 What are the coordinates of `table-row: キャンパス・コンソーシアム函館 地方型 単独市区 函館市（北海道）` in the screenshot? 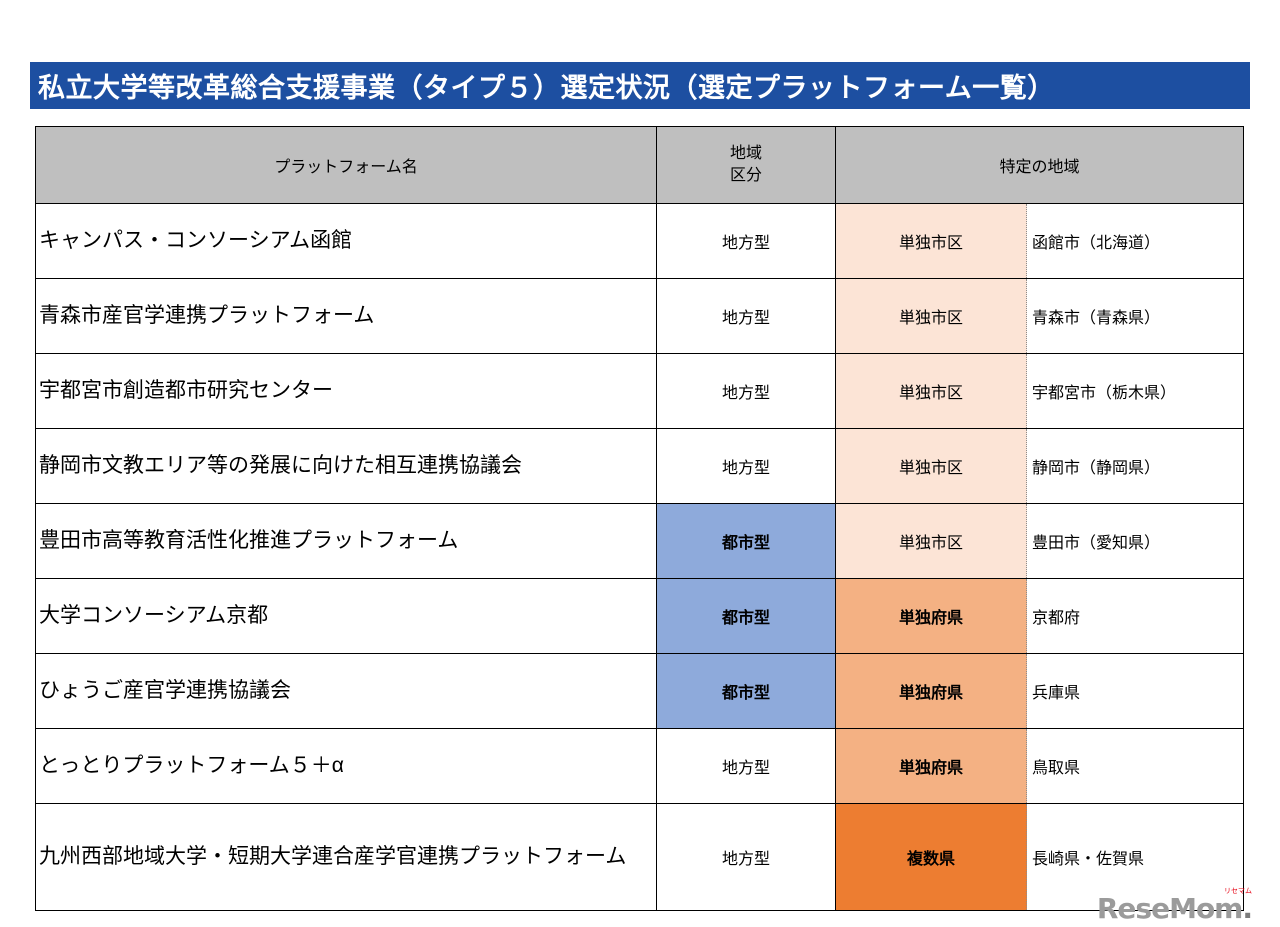 It's located at (640, 241).